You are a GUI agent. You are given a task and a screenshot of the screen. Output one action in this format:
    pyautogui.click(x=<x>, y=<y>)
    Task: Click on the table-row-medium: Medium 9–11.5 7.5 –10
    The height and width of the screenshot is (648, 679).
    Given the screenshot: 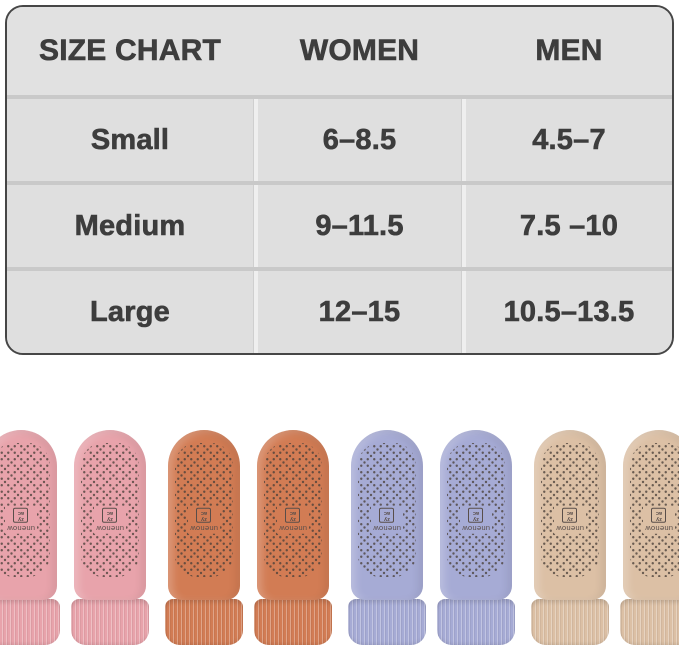 What is the action you would take?
    pyautogui.click(x=339, y=226)
    